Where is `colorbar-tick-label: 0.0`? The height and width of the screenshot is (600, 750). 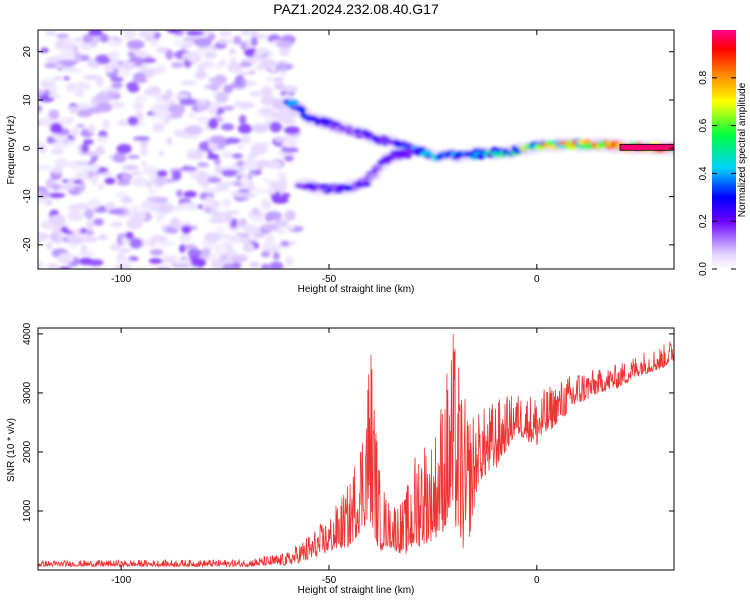 colorbar-tick-label: 0.0 is located at coordinates (703, 269).